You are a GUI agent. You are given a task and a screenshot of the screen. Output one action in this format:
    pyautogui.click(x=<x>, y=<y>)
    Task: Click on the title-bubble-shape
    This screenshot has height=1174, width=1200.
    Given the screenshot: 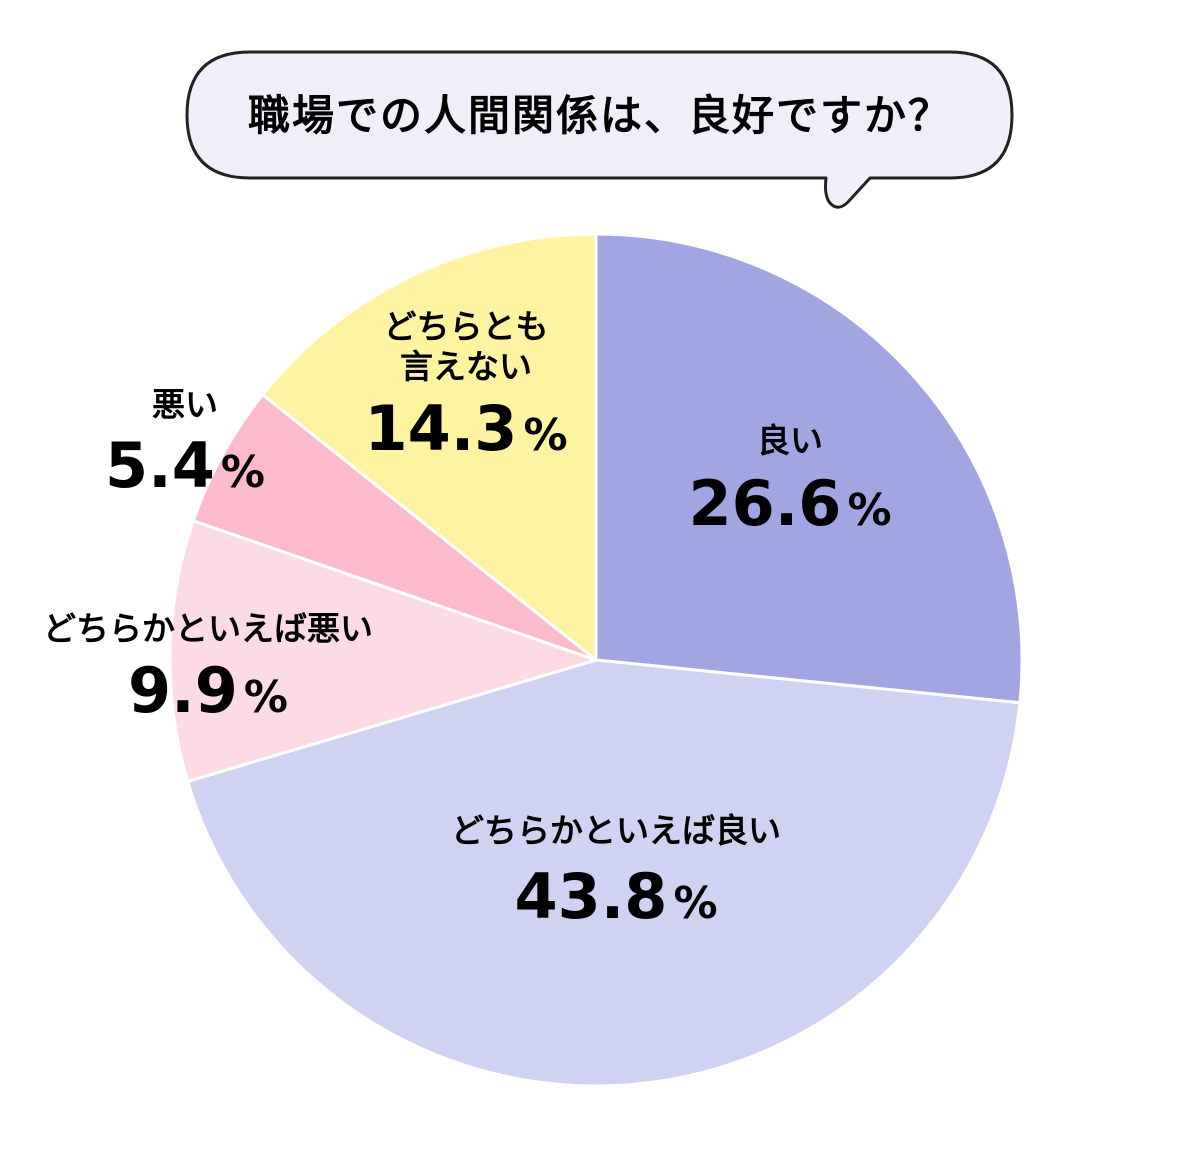 What is the action you would take?
    pyautogui.click(x=599, y=129)
    